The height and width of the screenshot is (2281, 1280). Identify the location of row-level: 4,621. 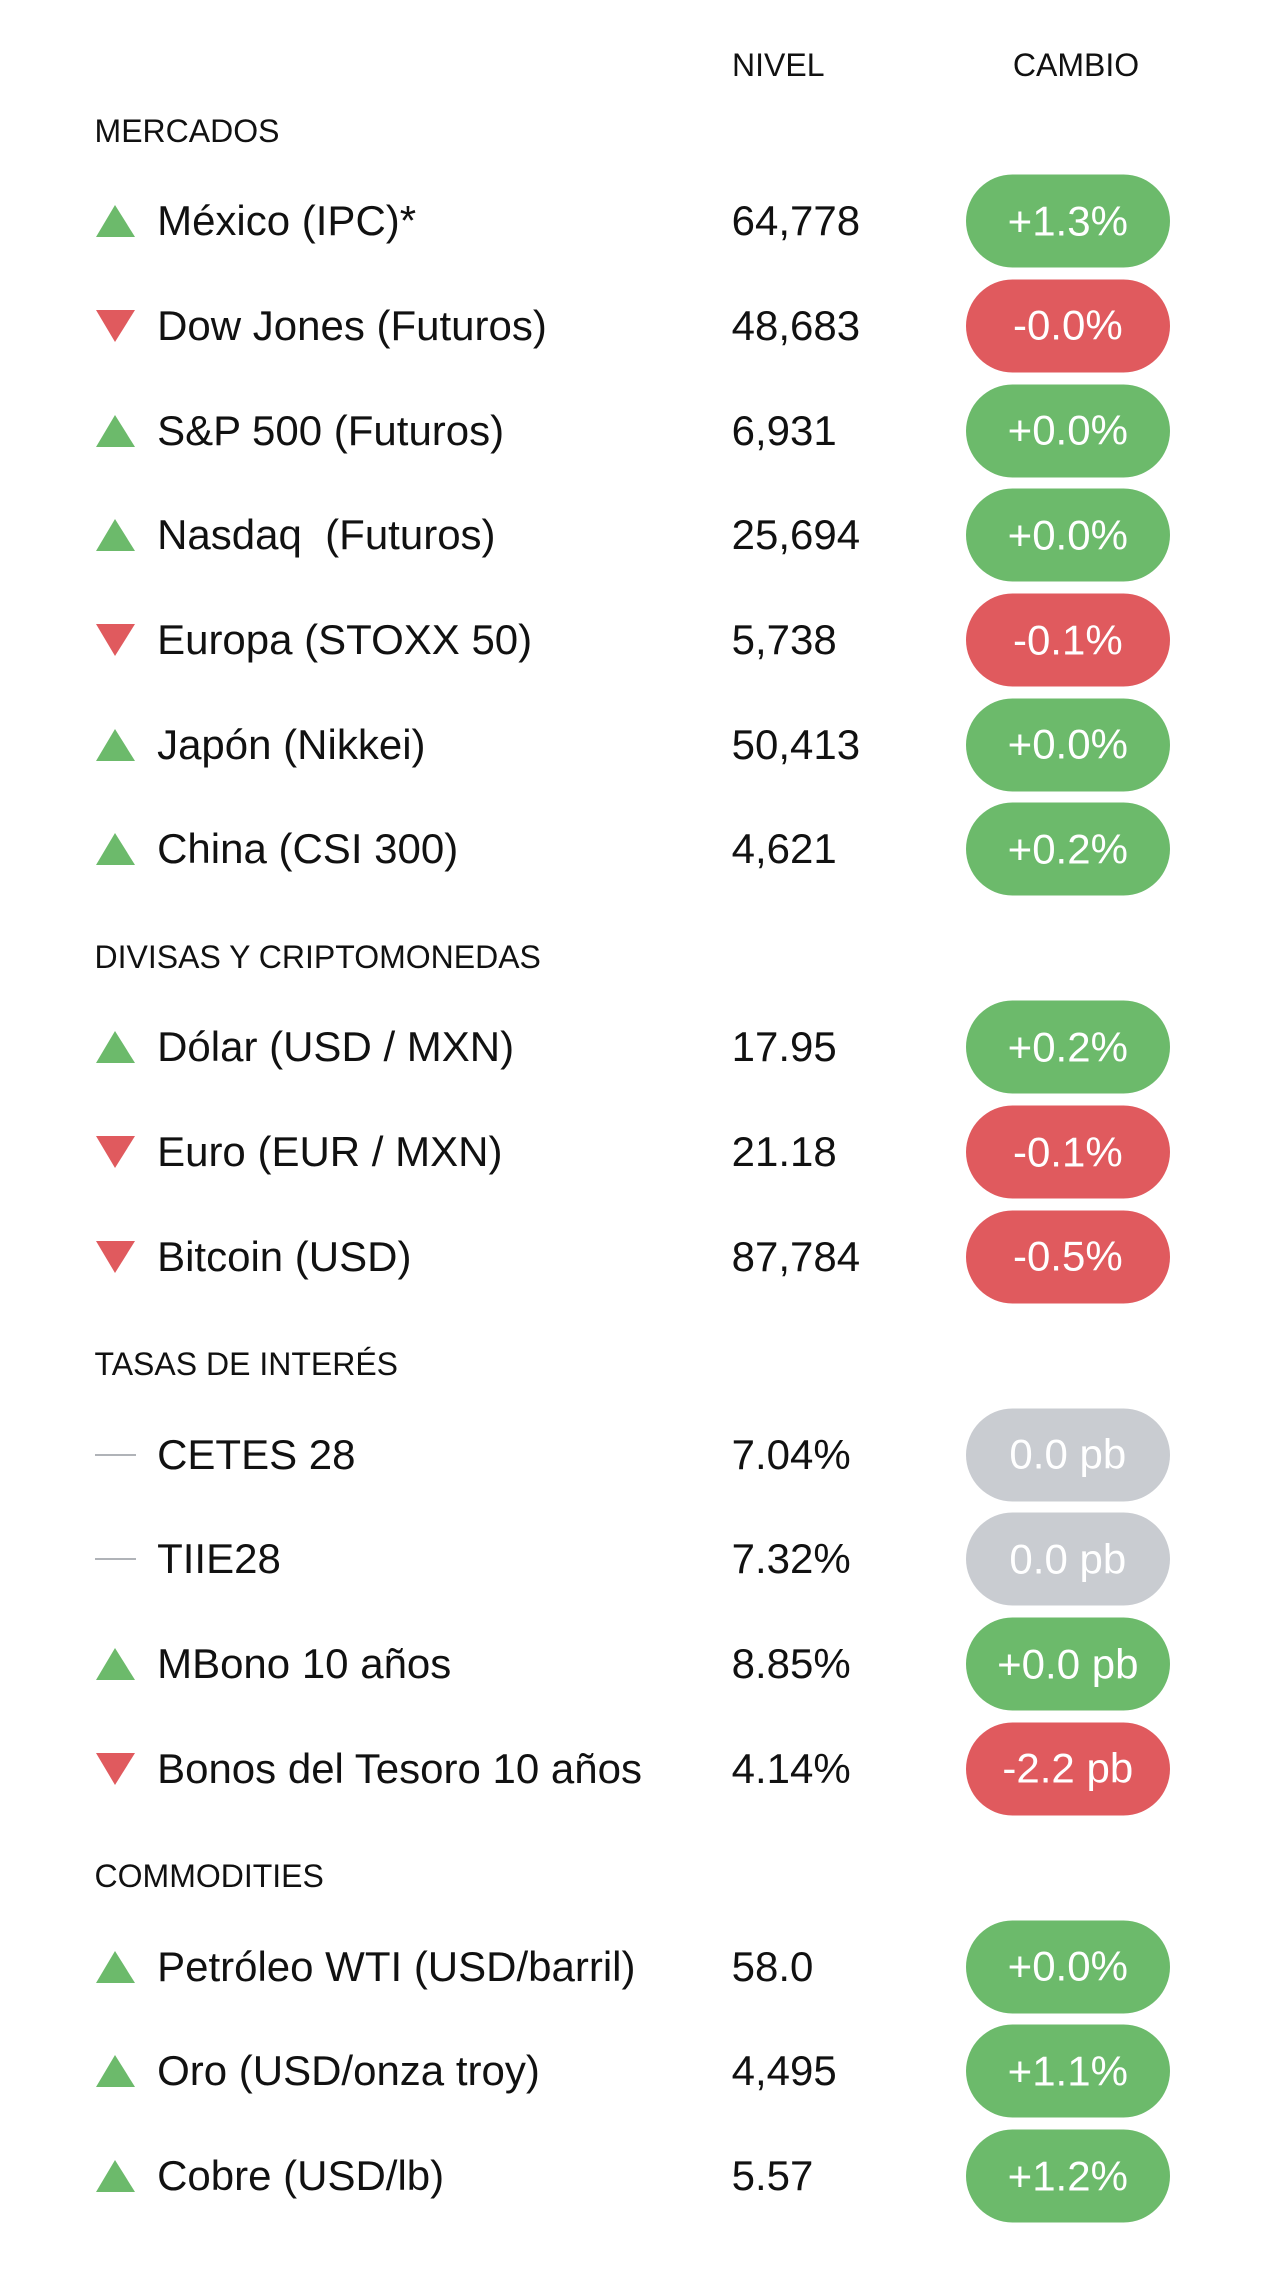
(784, 849).